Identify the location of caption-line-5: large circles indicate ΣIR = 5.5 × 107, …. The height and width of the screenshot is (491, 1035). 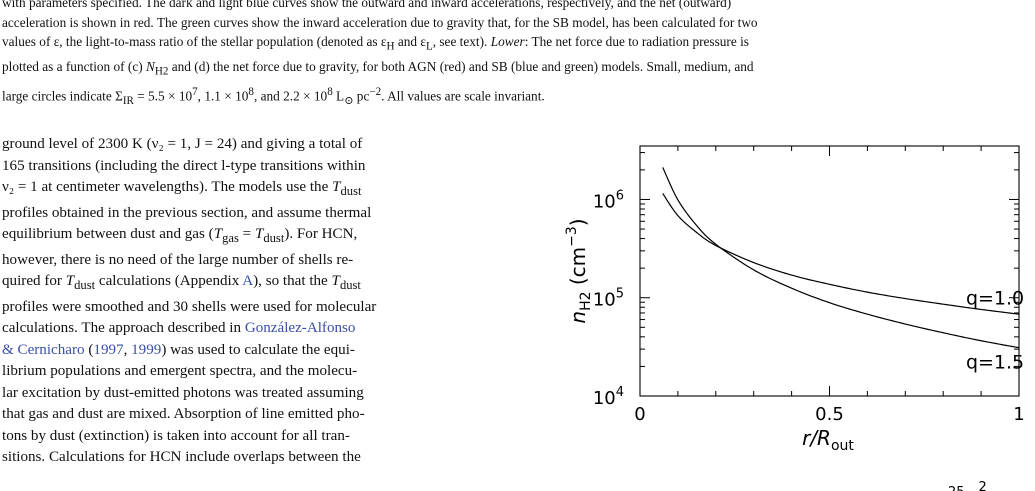
(273, 96).